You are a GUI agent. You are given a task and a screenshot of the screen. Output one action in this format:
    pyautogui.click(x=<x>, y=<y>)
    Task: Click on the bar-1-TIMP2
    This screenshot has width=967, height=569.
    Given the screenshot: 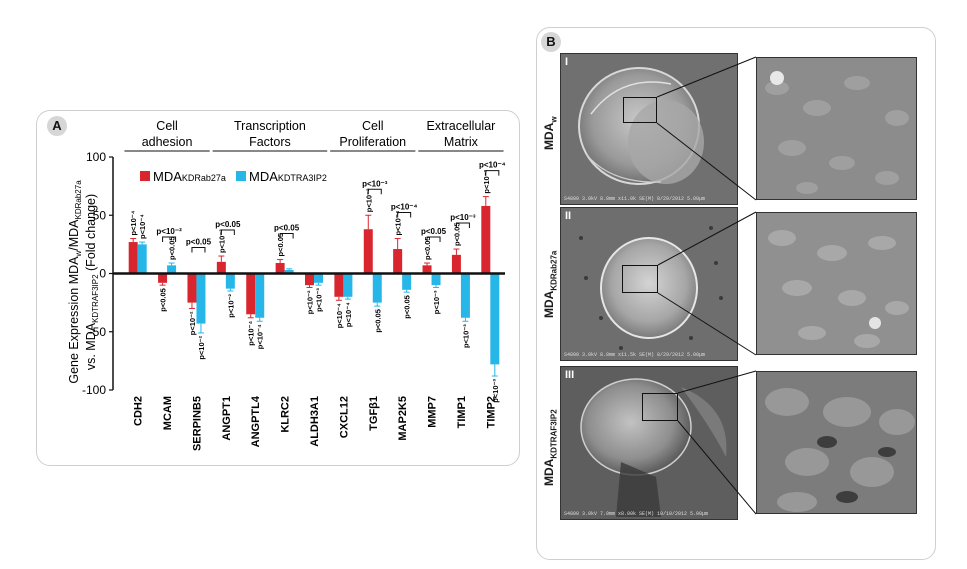 What is the action you would take?
    pyautogui.click(x=486, y=239)
    